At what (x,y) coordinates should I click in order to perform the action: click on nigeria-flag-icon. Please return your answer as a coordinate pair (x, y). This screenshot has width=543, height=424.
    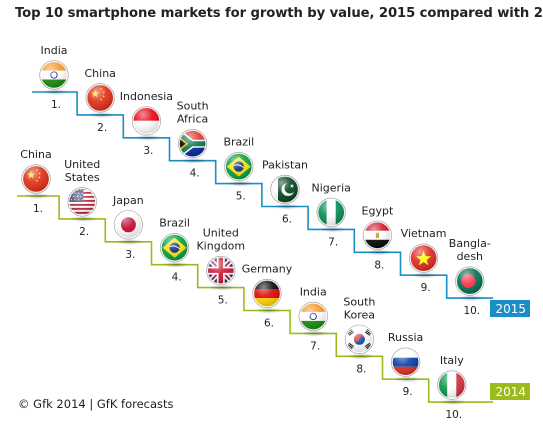
    Looking at the image, I should click on (331, 215).